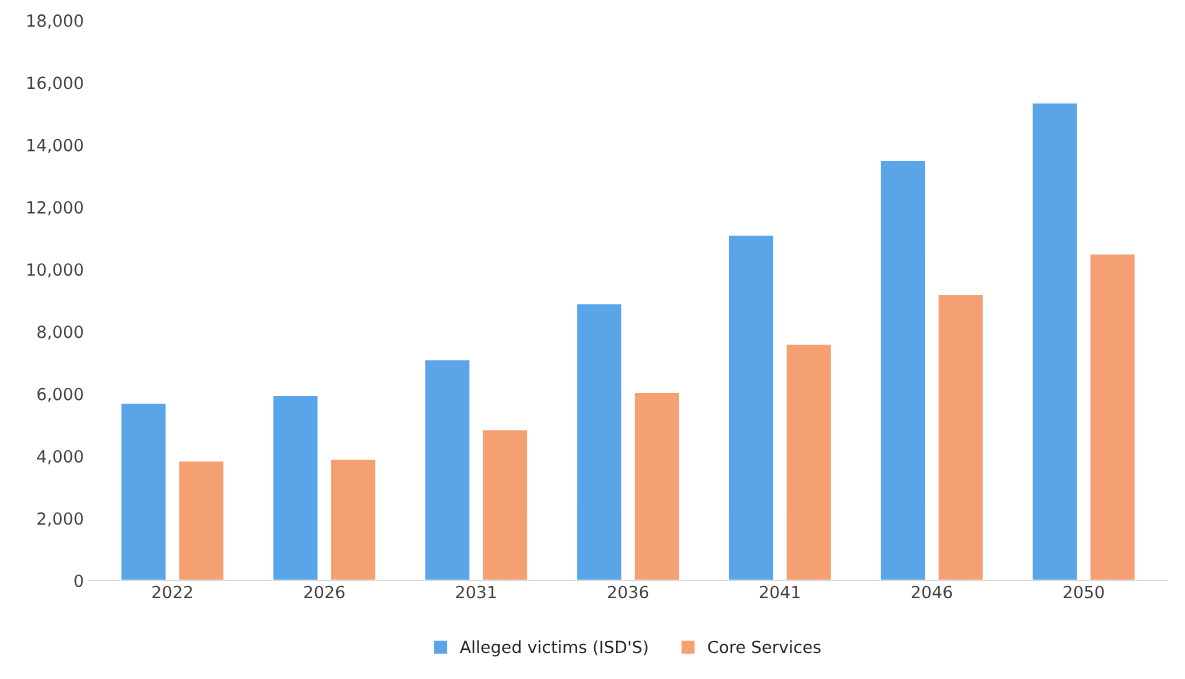  Describe the element at coordinates (55, 208) in the screenshot. I see `y-tick-label: 12,000` at that location.